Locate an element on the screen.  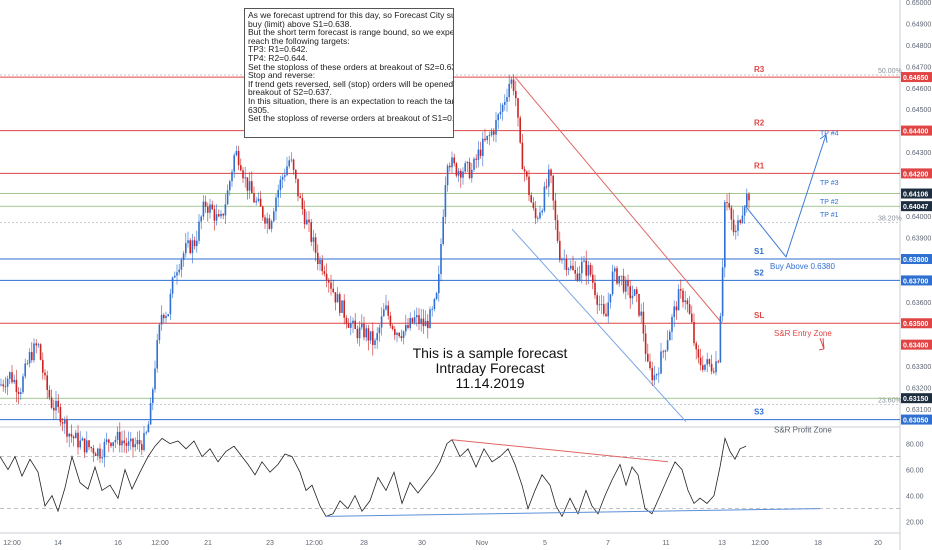
caption-line-3: 11.14.2019 is located at coordinates (490, 383).